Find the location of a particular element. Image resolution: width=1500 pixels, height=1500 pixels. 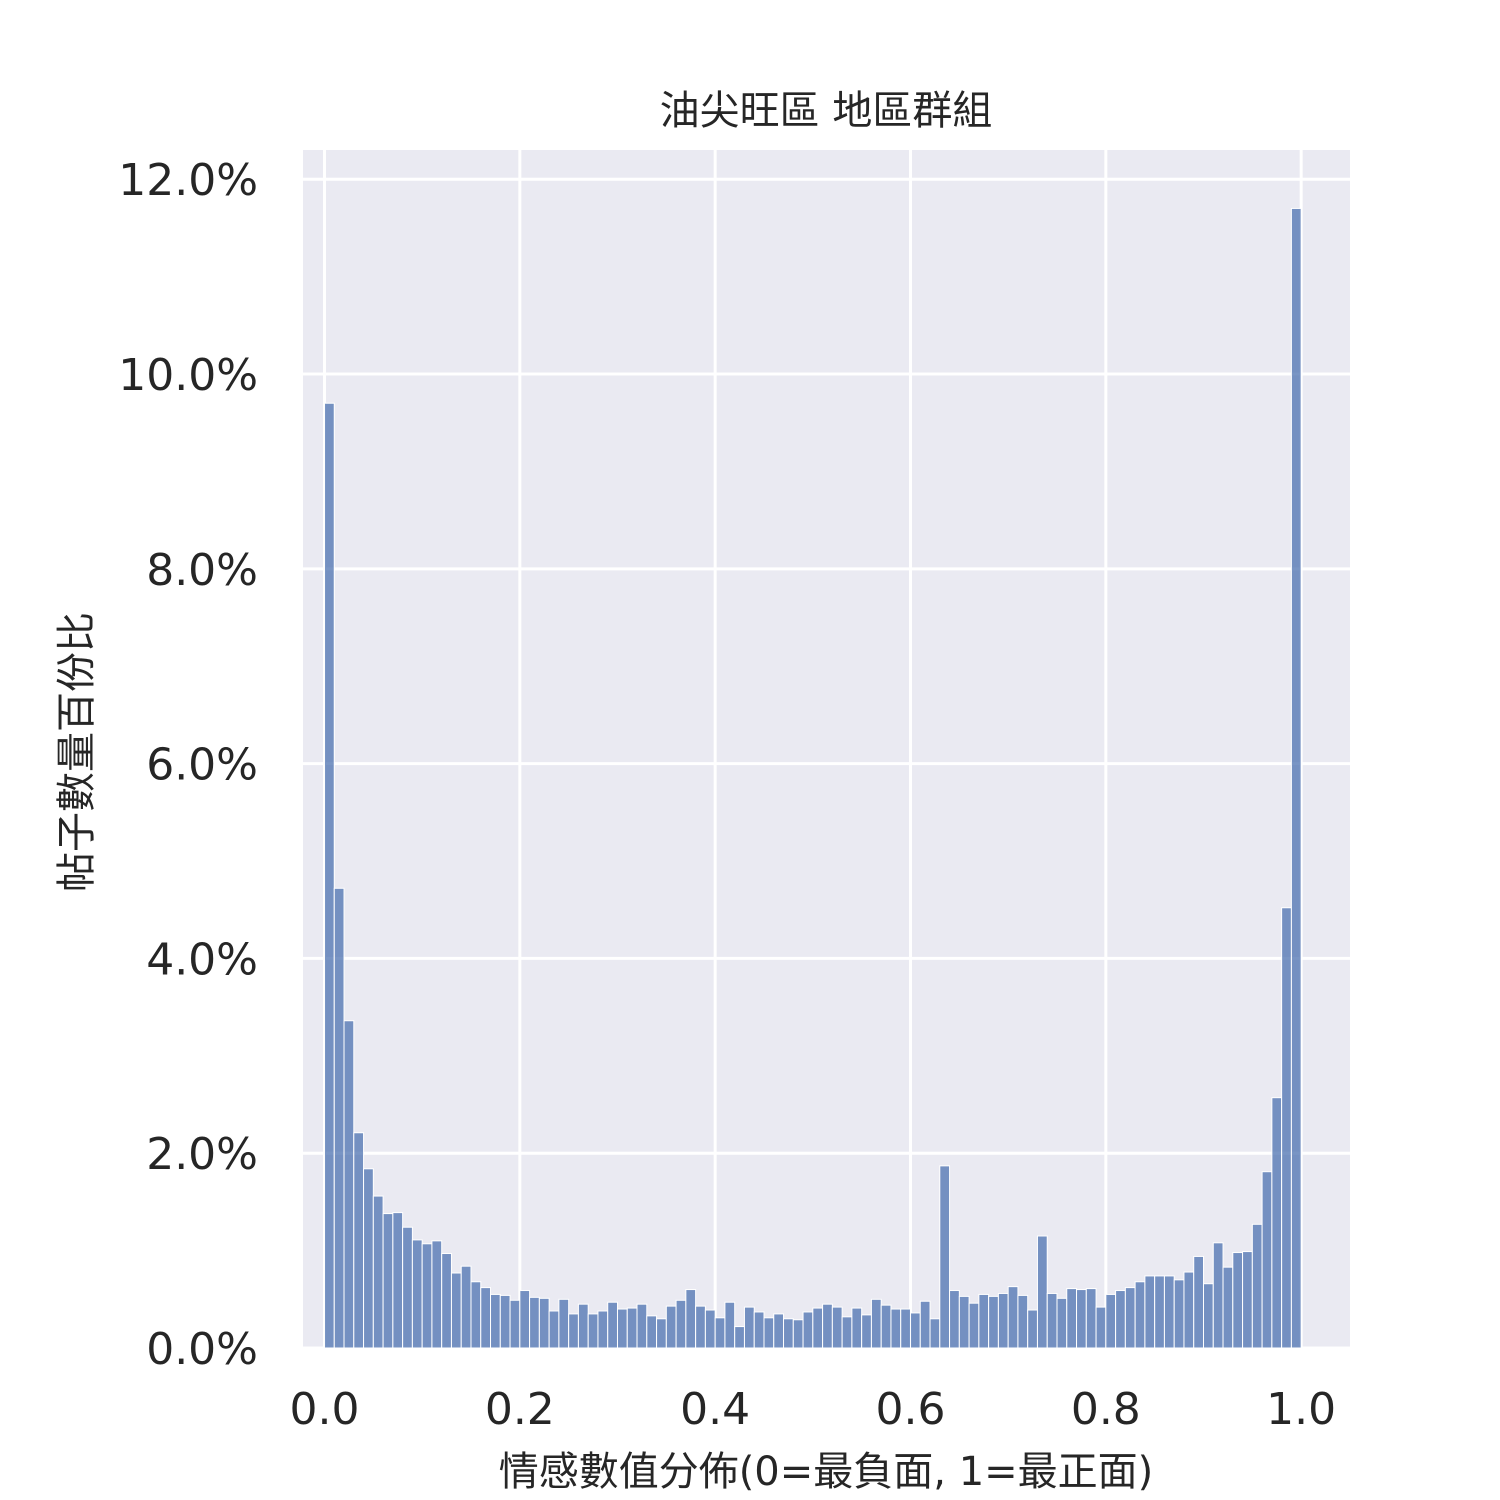

x-tick-label-2: 0.4 is located at coordinates (715, 1409).